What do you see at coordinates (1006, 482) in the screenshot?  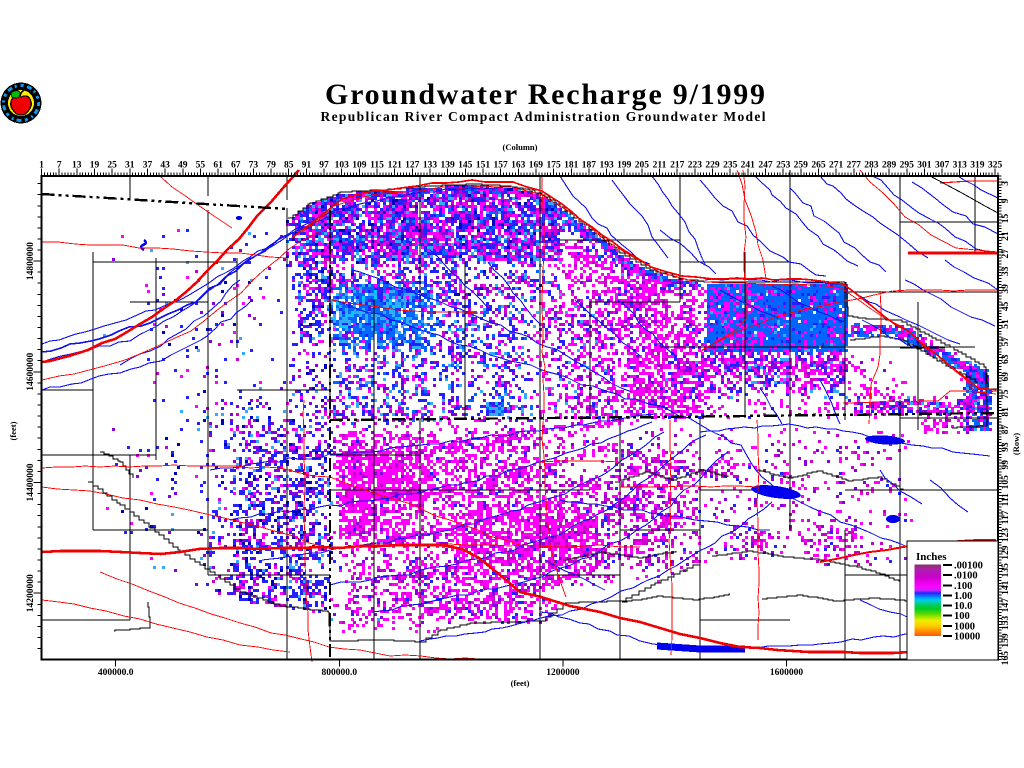 I see `svg-text: 105` at bounding box center [1006, 482].